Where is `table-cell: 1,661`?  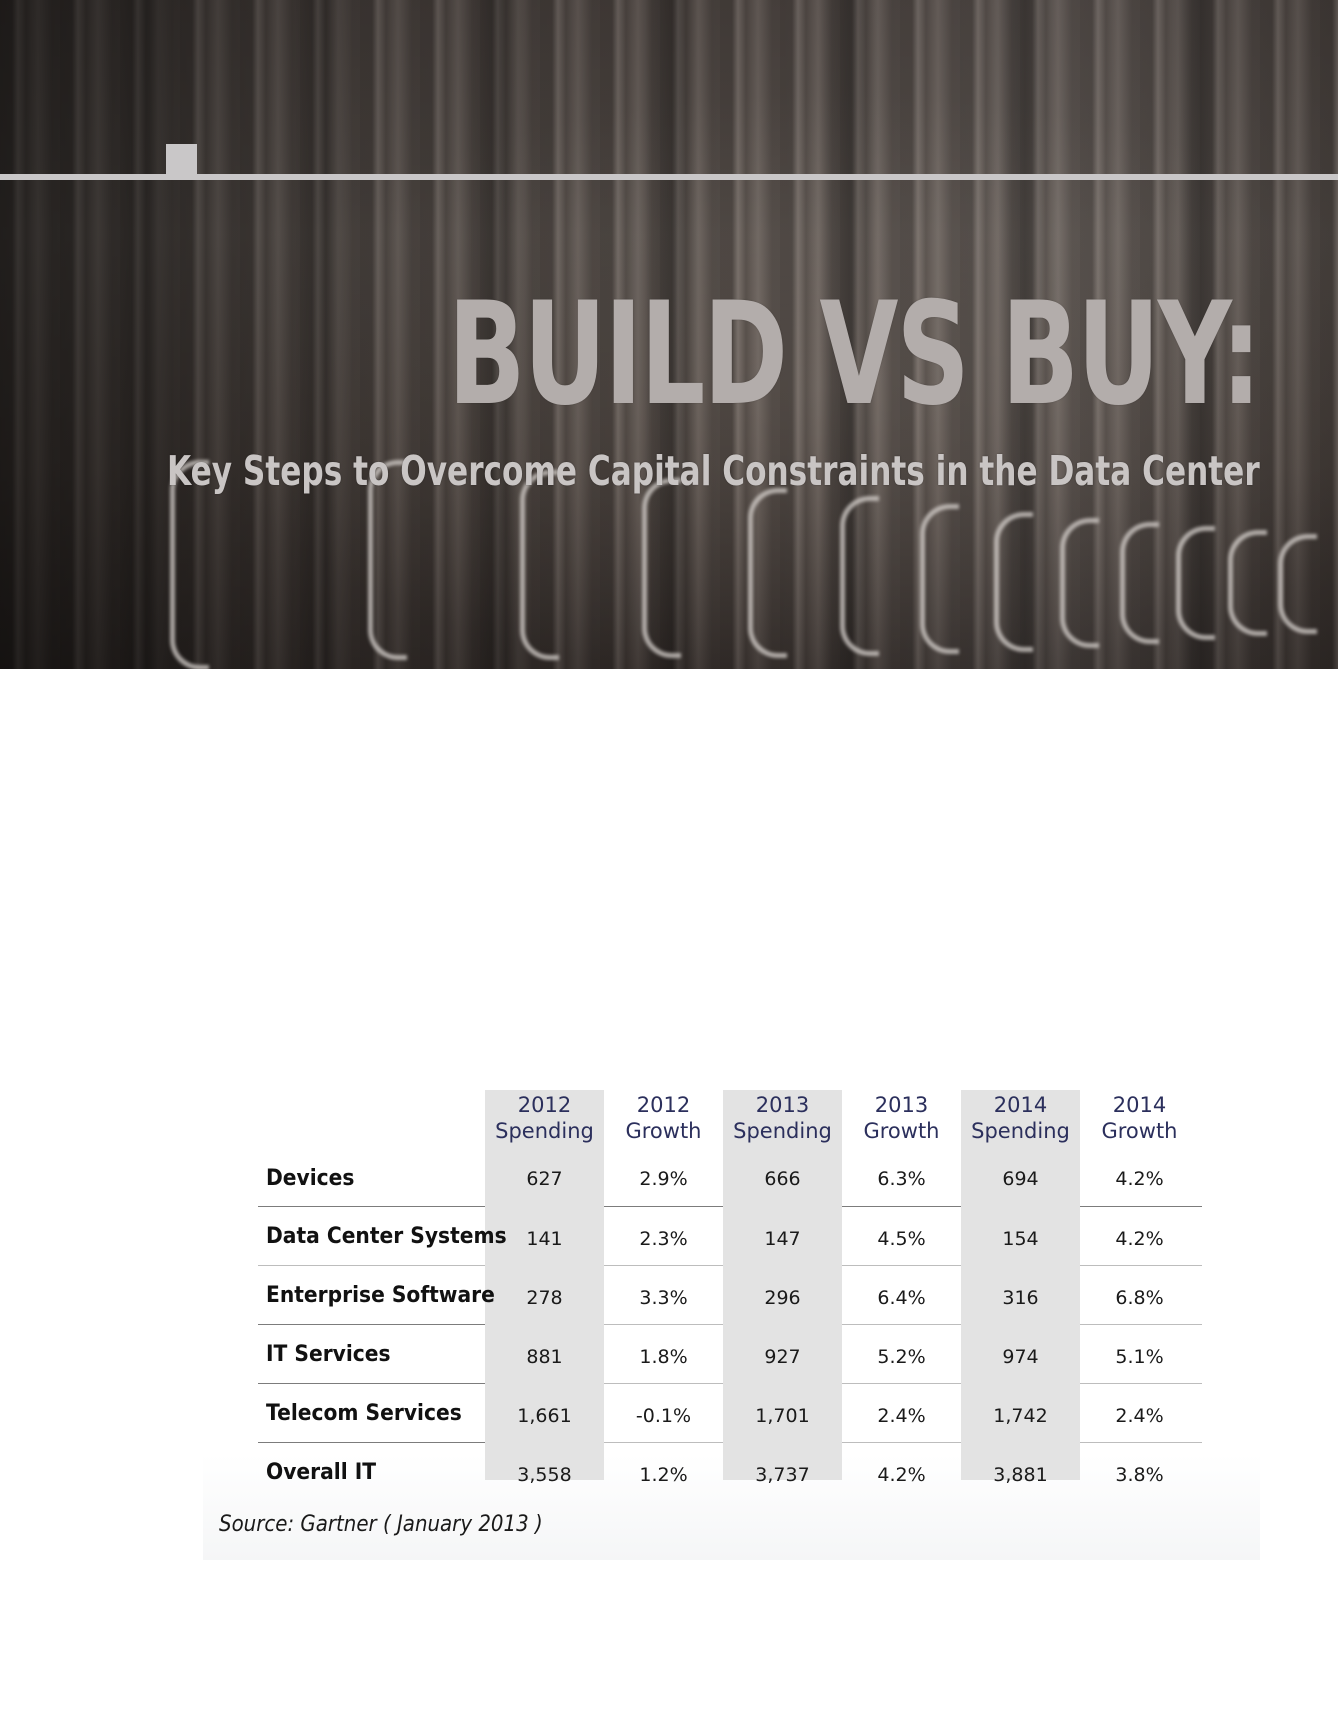
table-cell: 1,661 is located at coordinates (544, 1416).